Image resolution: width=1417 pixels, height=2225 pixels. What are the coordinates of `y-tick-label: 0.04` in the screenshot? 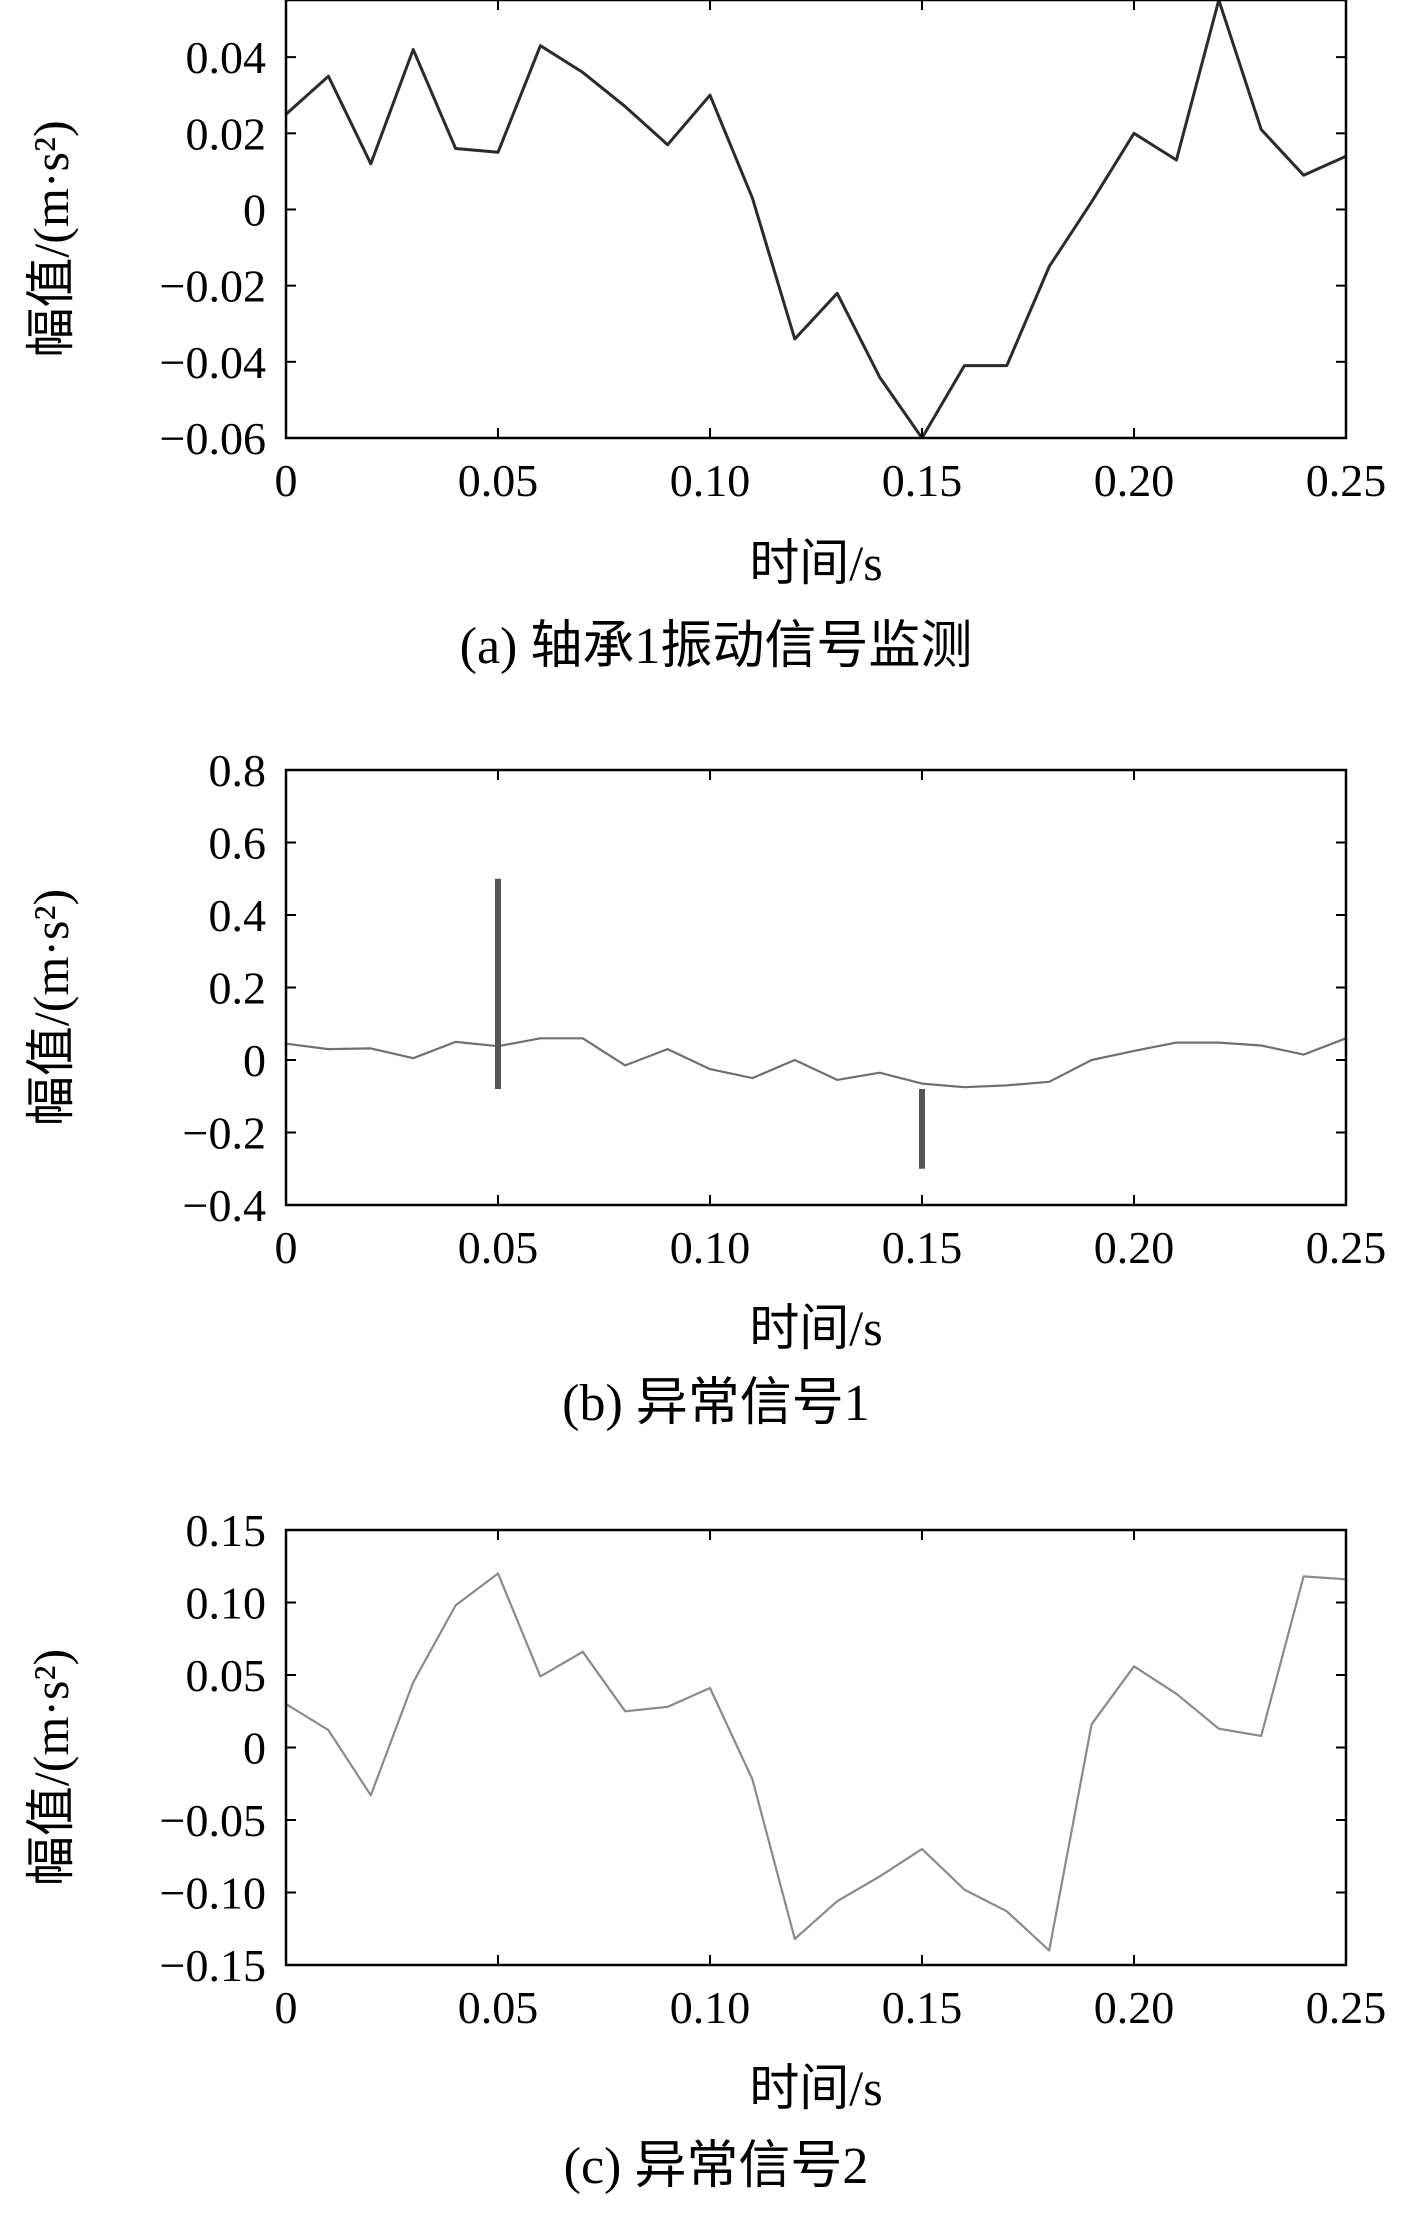 It's located at (226, 57).